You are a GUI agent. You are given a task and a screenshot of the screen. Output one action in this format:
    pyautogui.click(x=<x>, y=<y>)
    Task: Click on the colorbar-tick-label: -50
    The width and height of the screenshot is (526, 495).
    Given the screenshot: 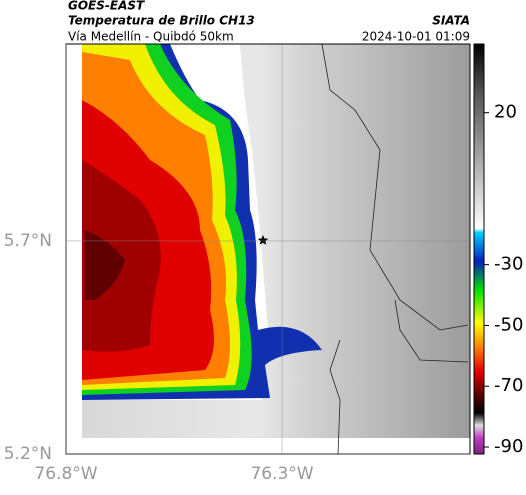 What is the action you would take?
    pyautogui.click(x=508, y=324)
    